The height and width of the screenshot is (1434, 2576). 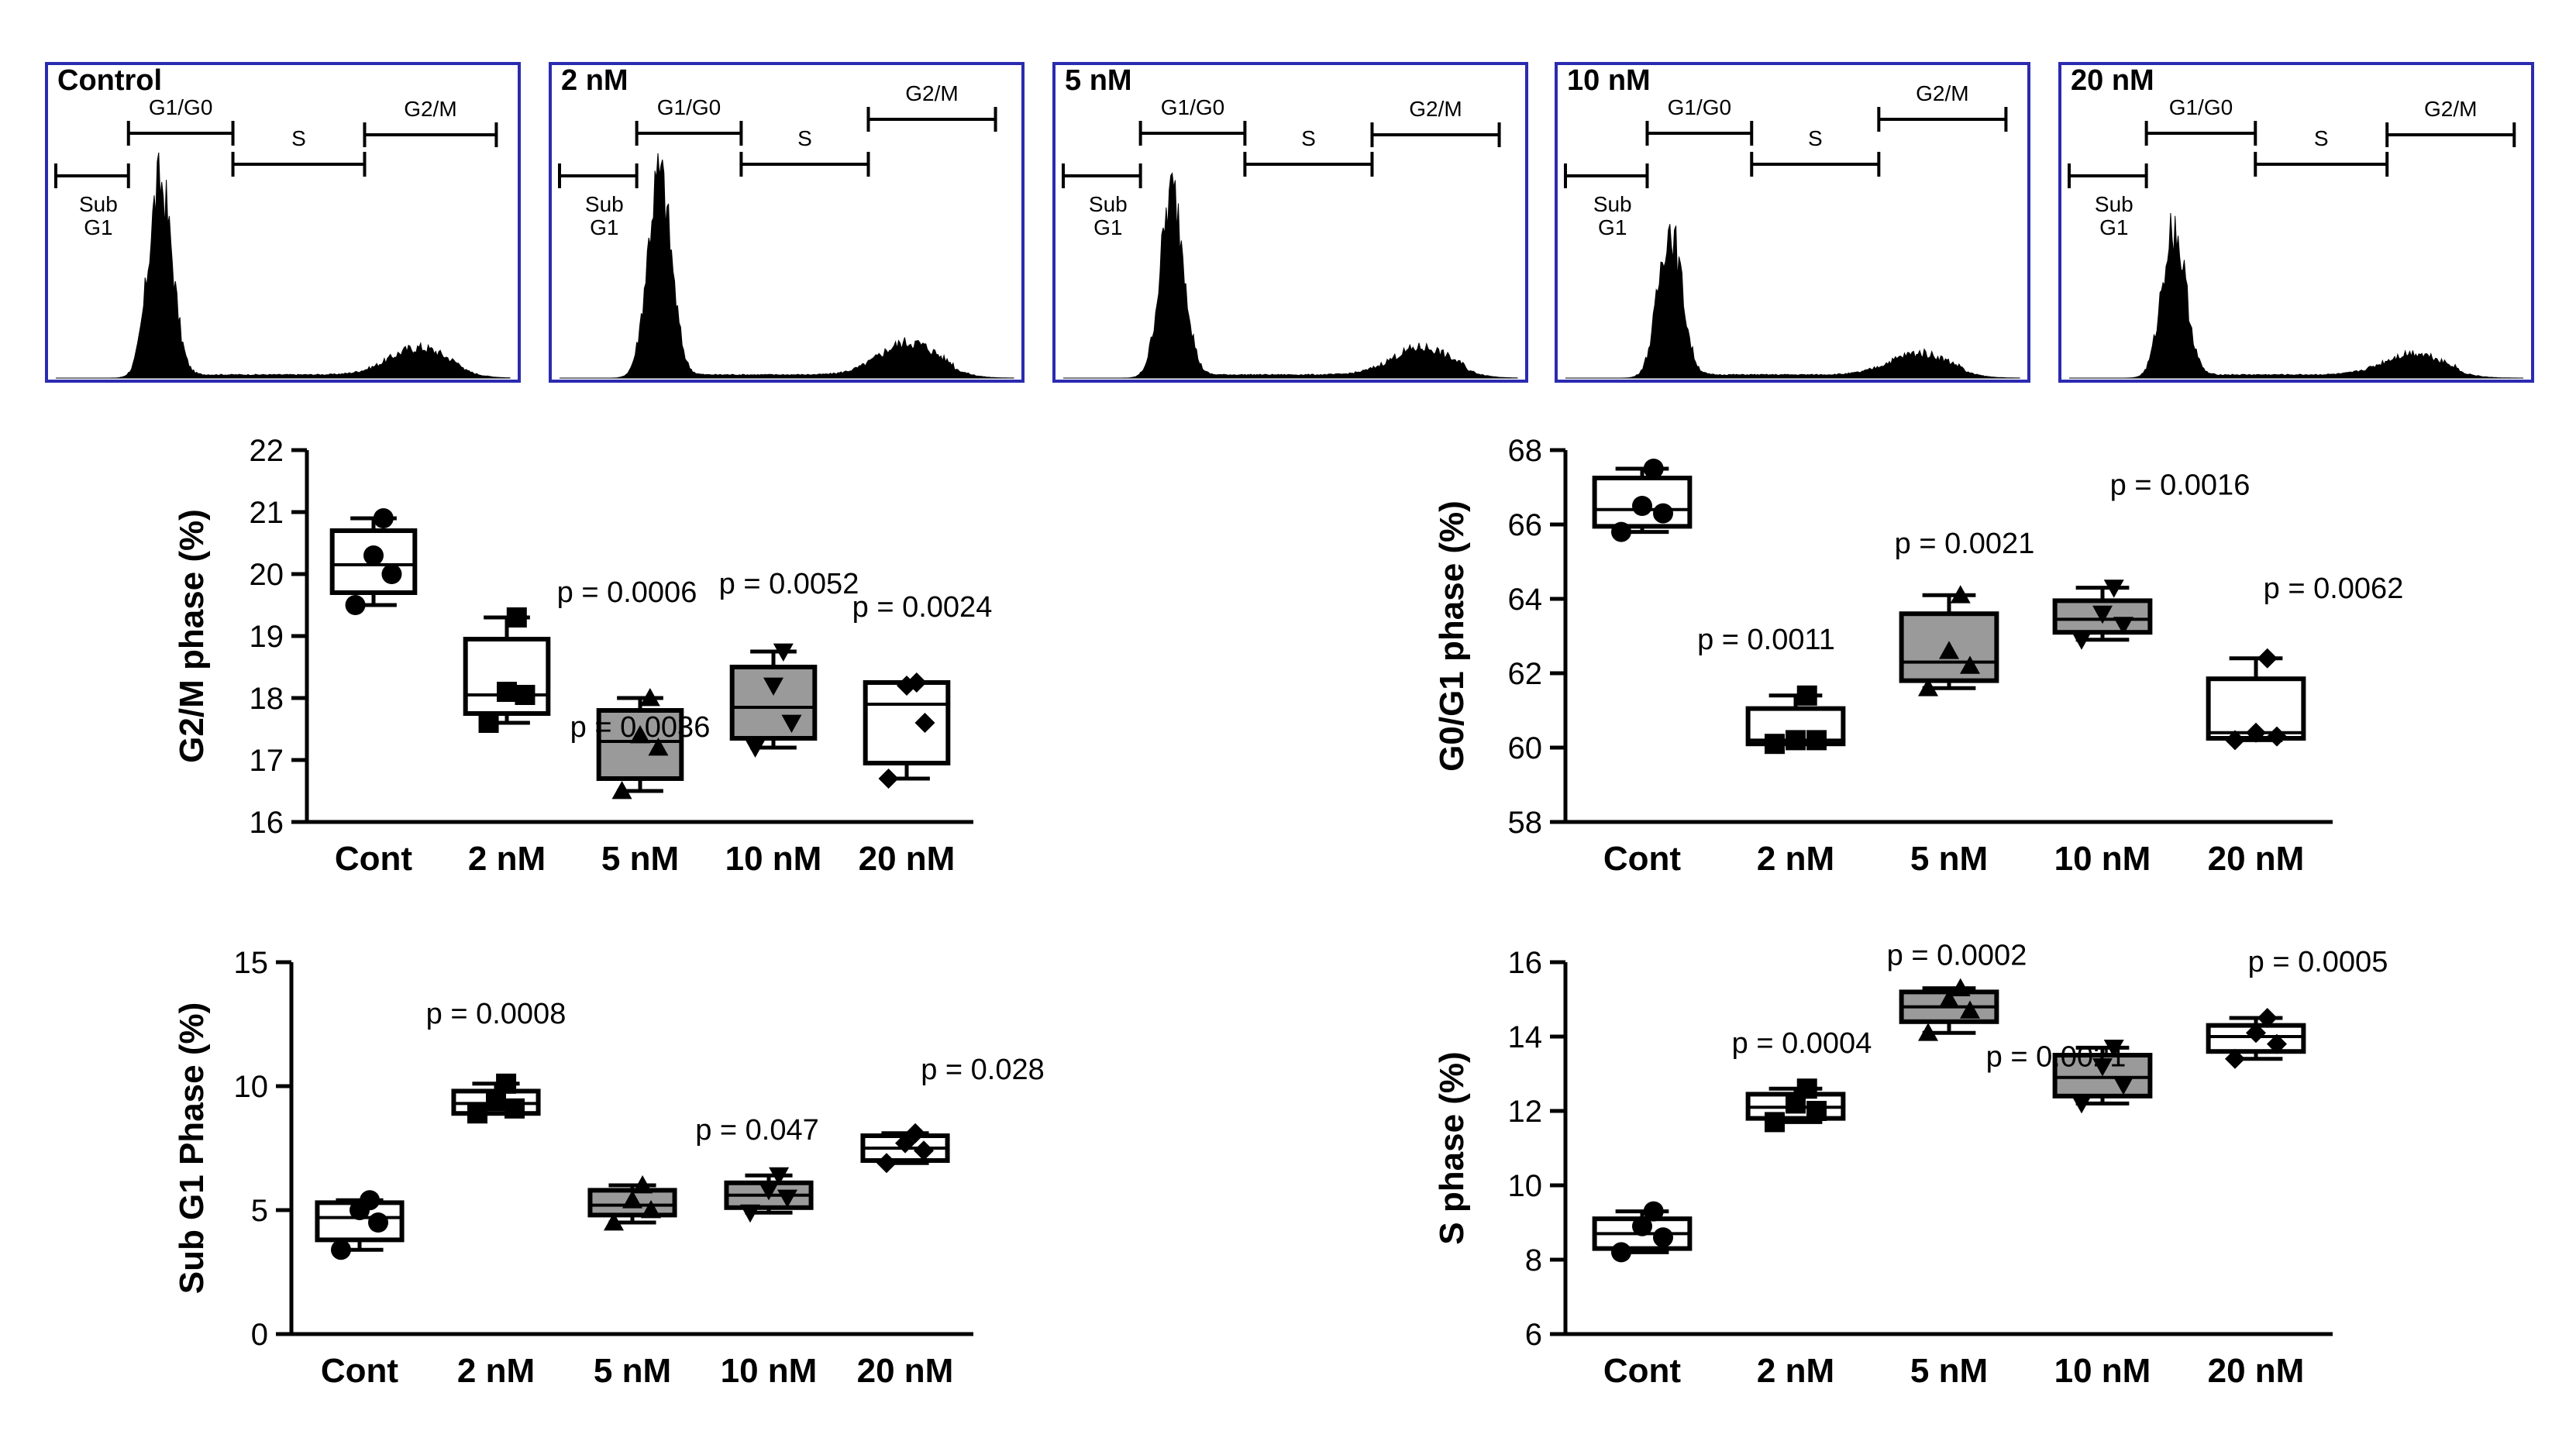 What do you see at coordinates (496, 1061) in the screenshot?
I see `box-1: p = 0.0008` at bounding box center [496, 1061].